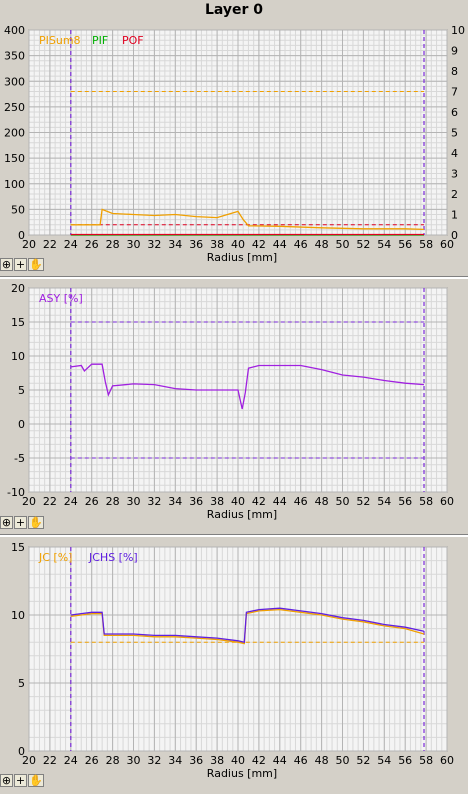  Describe the element at coordinates (14, 81) in the screenshot. I see `y-tick-label: 300` at that location.